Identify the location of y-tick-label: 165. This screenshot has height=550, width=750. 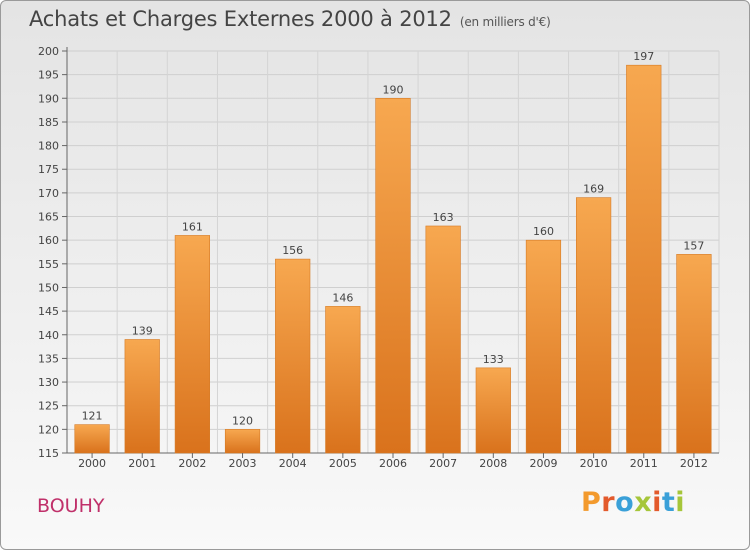
(48, 217).